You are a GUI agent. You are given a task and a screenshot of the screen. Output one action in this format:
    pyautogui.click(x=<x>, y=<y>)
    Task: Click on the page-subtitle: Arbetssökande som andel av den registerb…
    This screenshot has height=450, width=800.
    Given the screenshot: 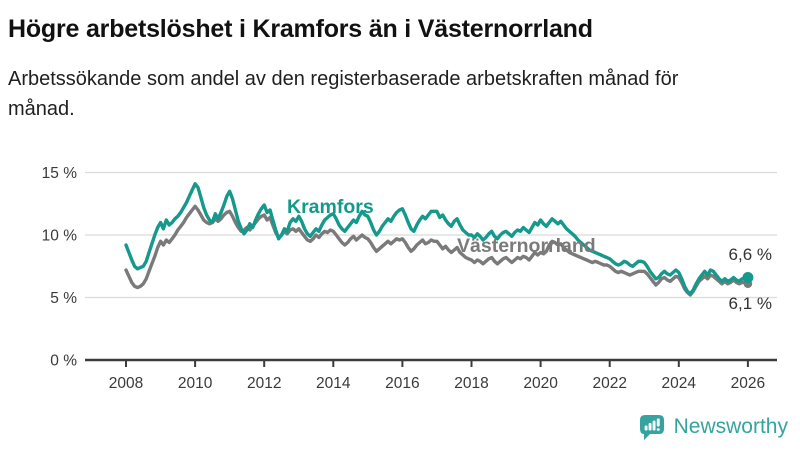 What is the action you would take?
    pyautogui.click(x=343, y=94)
    